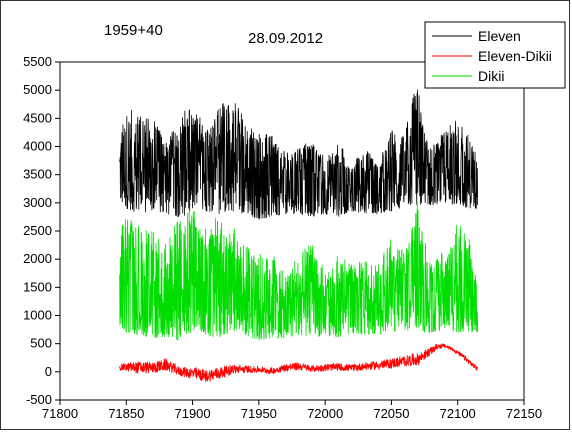 The height and width of the screenshot is (432, 572). I want to click on annotation-date-center: 28.09.2012, so click(285, 38).